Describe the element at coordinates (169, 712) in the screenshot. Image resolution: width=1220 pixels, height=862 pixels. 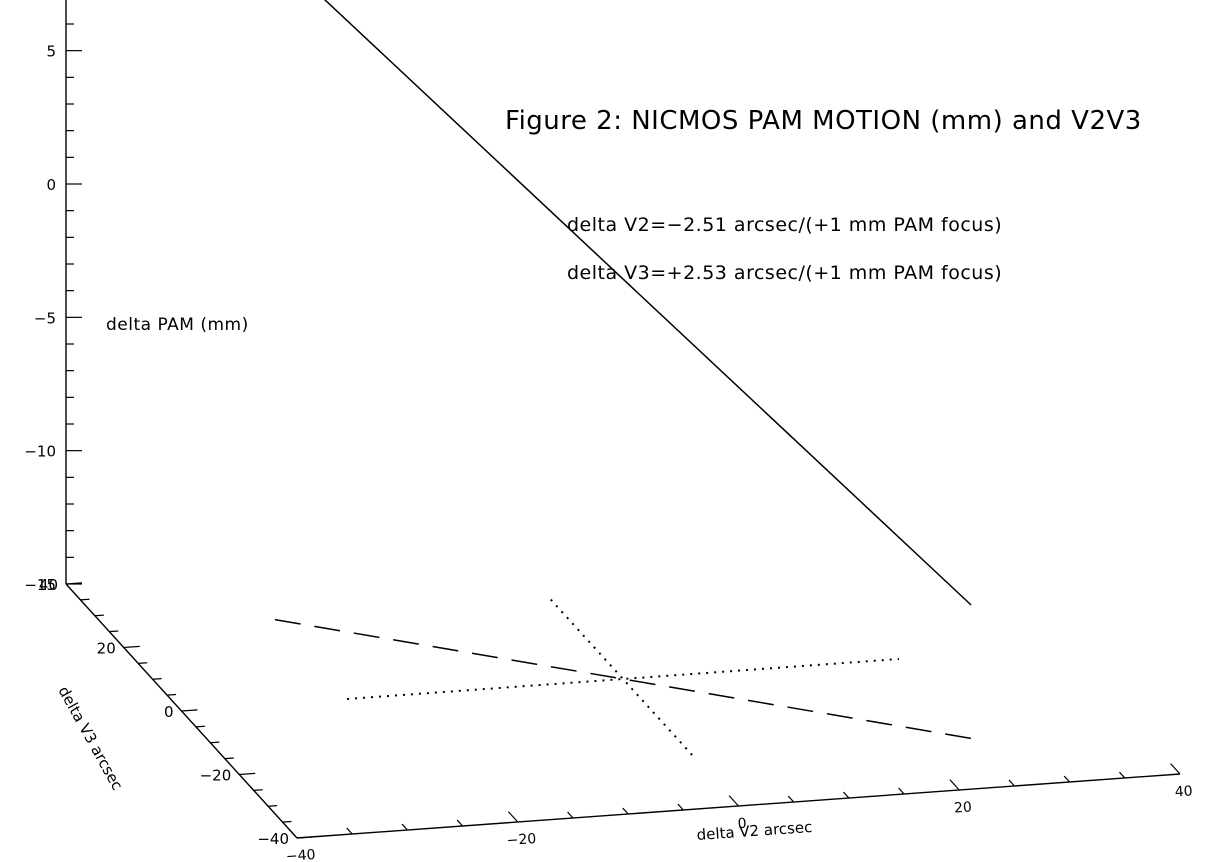
I see `y-tick-label: 0` at that location.